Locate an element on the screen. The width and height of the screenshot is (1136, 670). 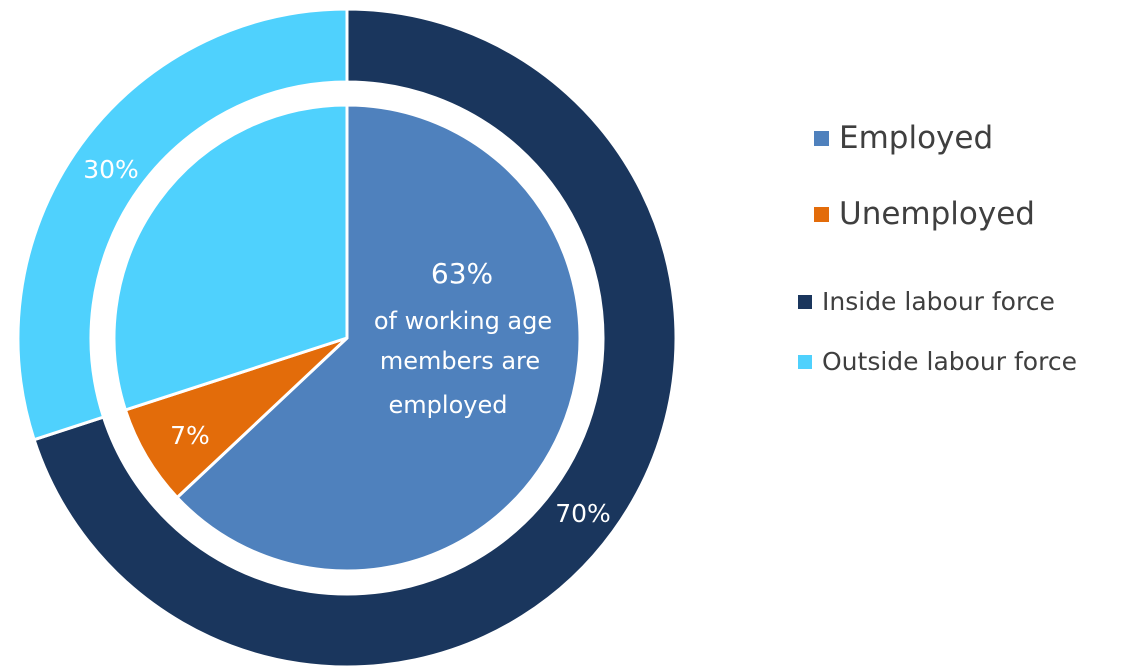
center-note-line: employed is located at coordinates (448, 405).